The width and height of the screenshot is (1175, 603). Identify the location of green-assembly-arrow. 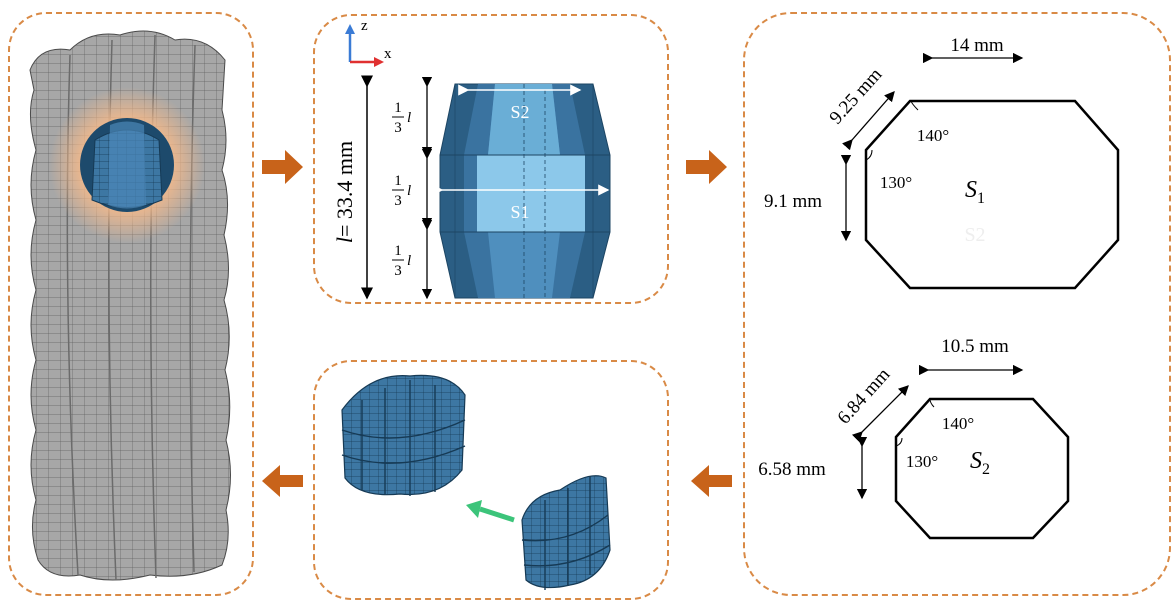
(490, 511).